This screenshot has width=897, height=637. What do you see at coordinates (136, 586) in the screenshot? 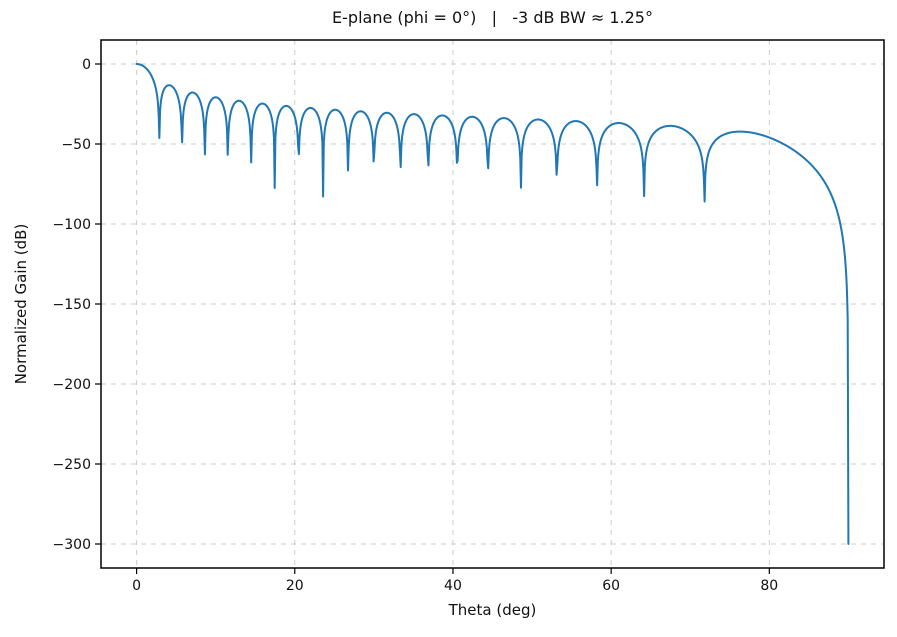
I see `x-tick-label-0: 0` at bounding box center [136, 586].